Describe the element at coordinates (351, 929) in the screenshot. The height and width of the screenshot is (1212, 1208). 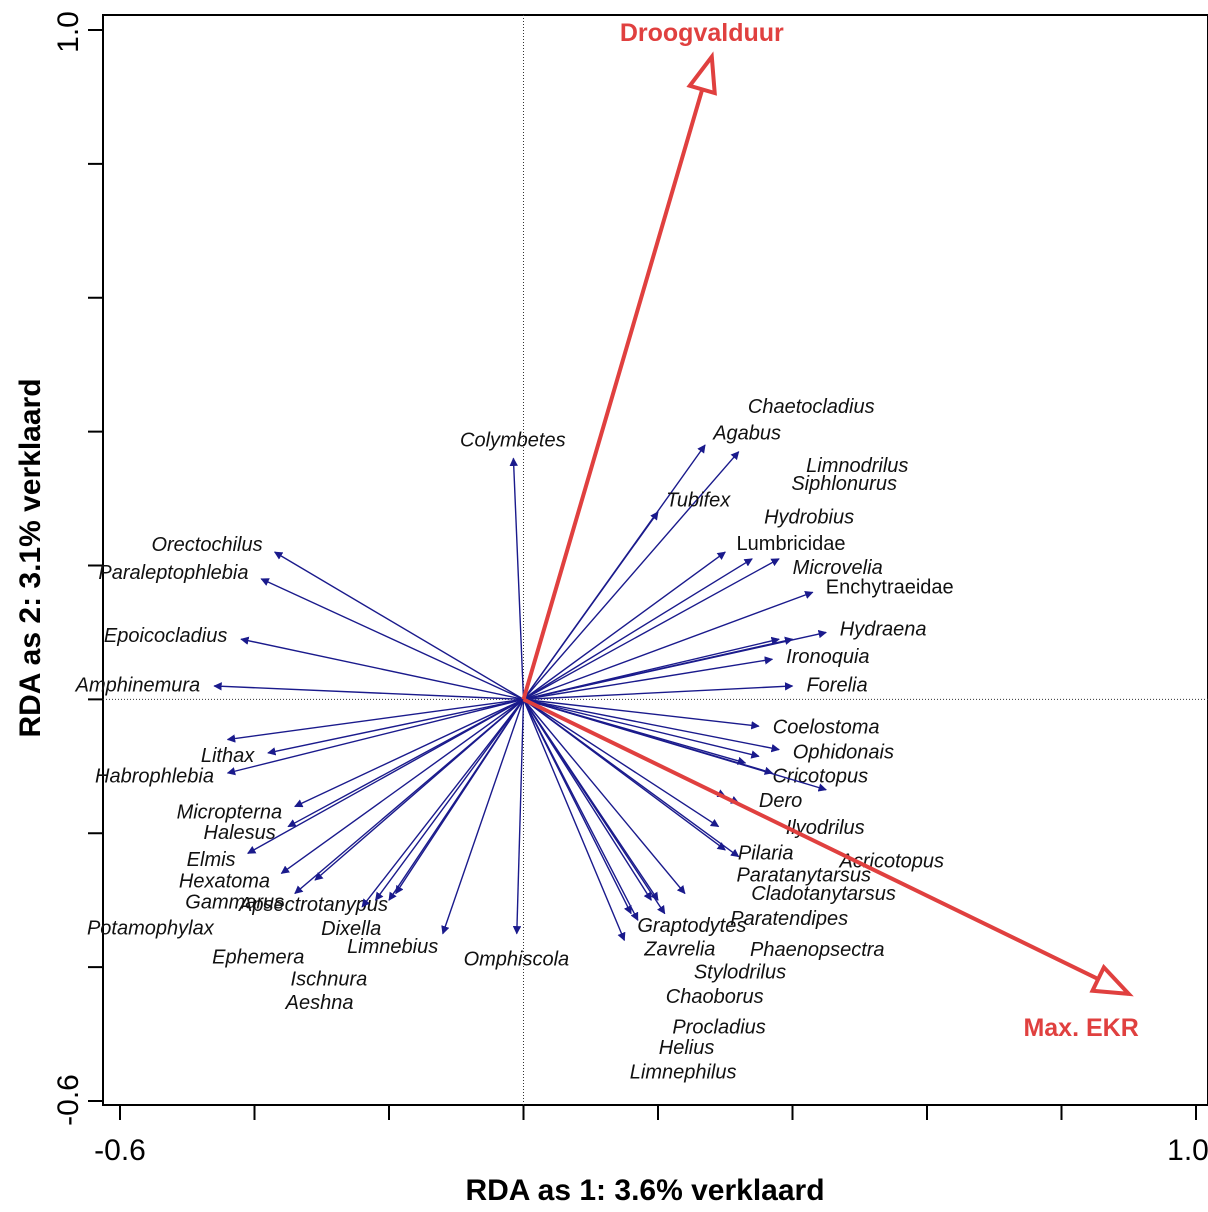
I see `species-label: Dixella` at that location.